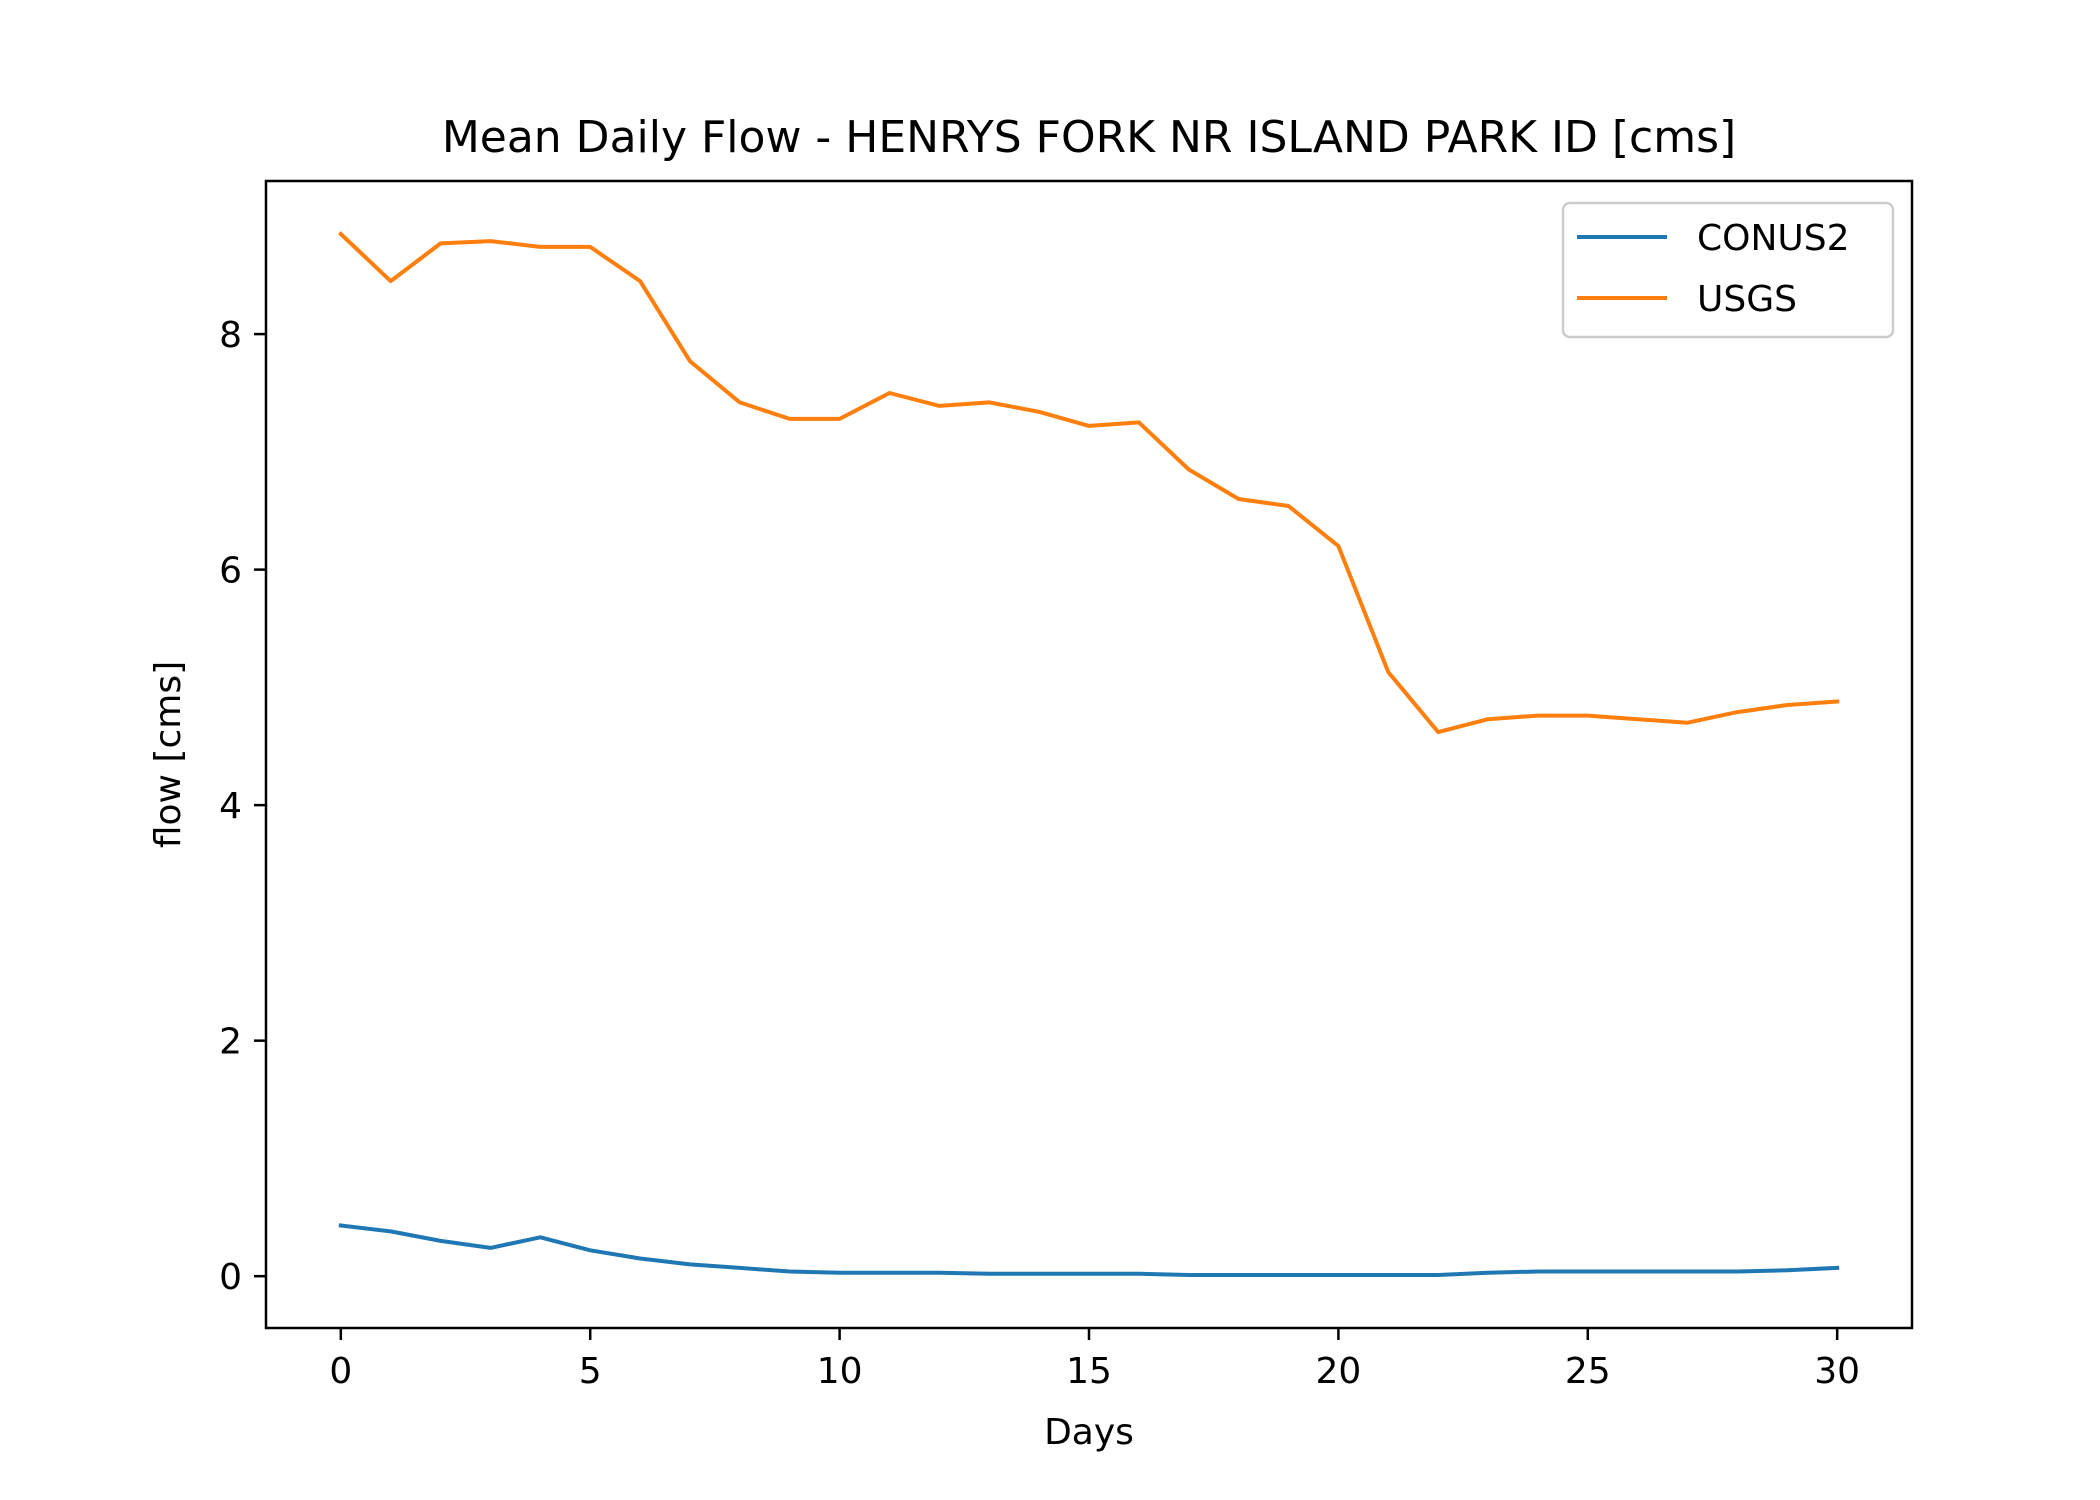 This screenshot has height=1500, width=2100. I want to click on y-tick-label: 2, so click(230, 1042).